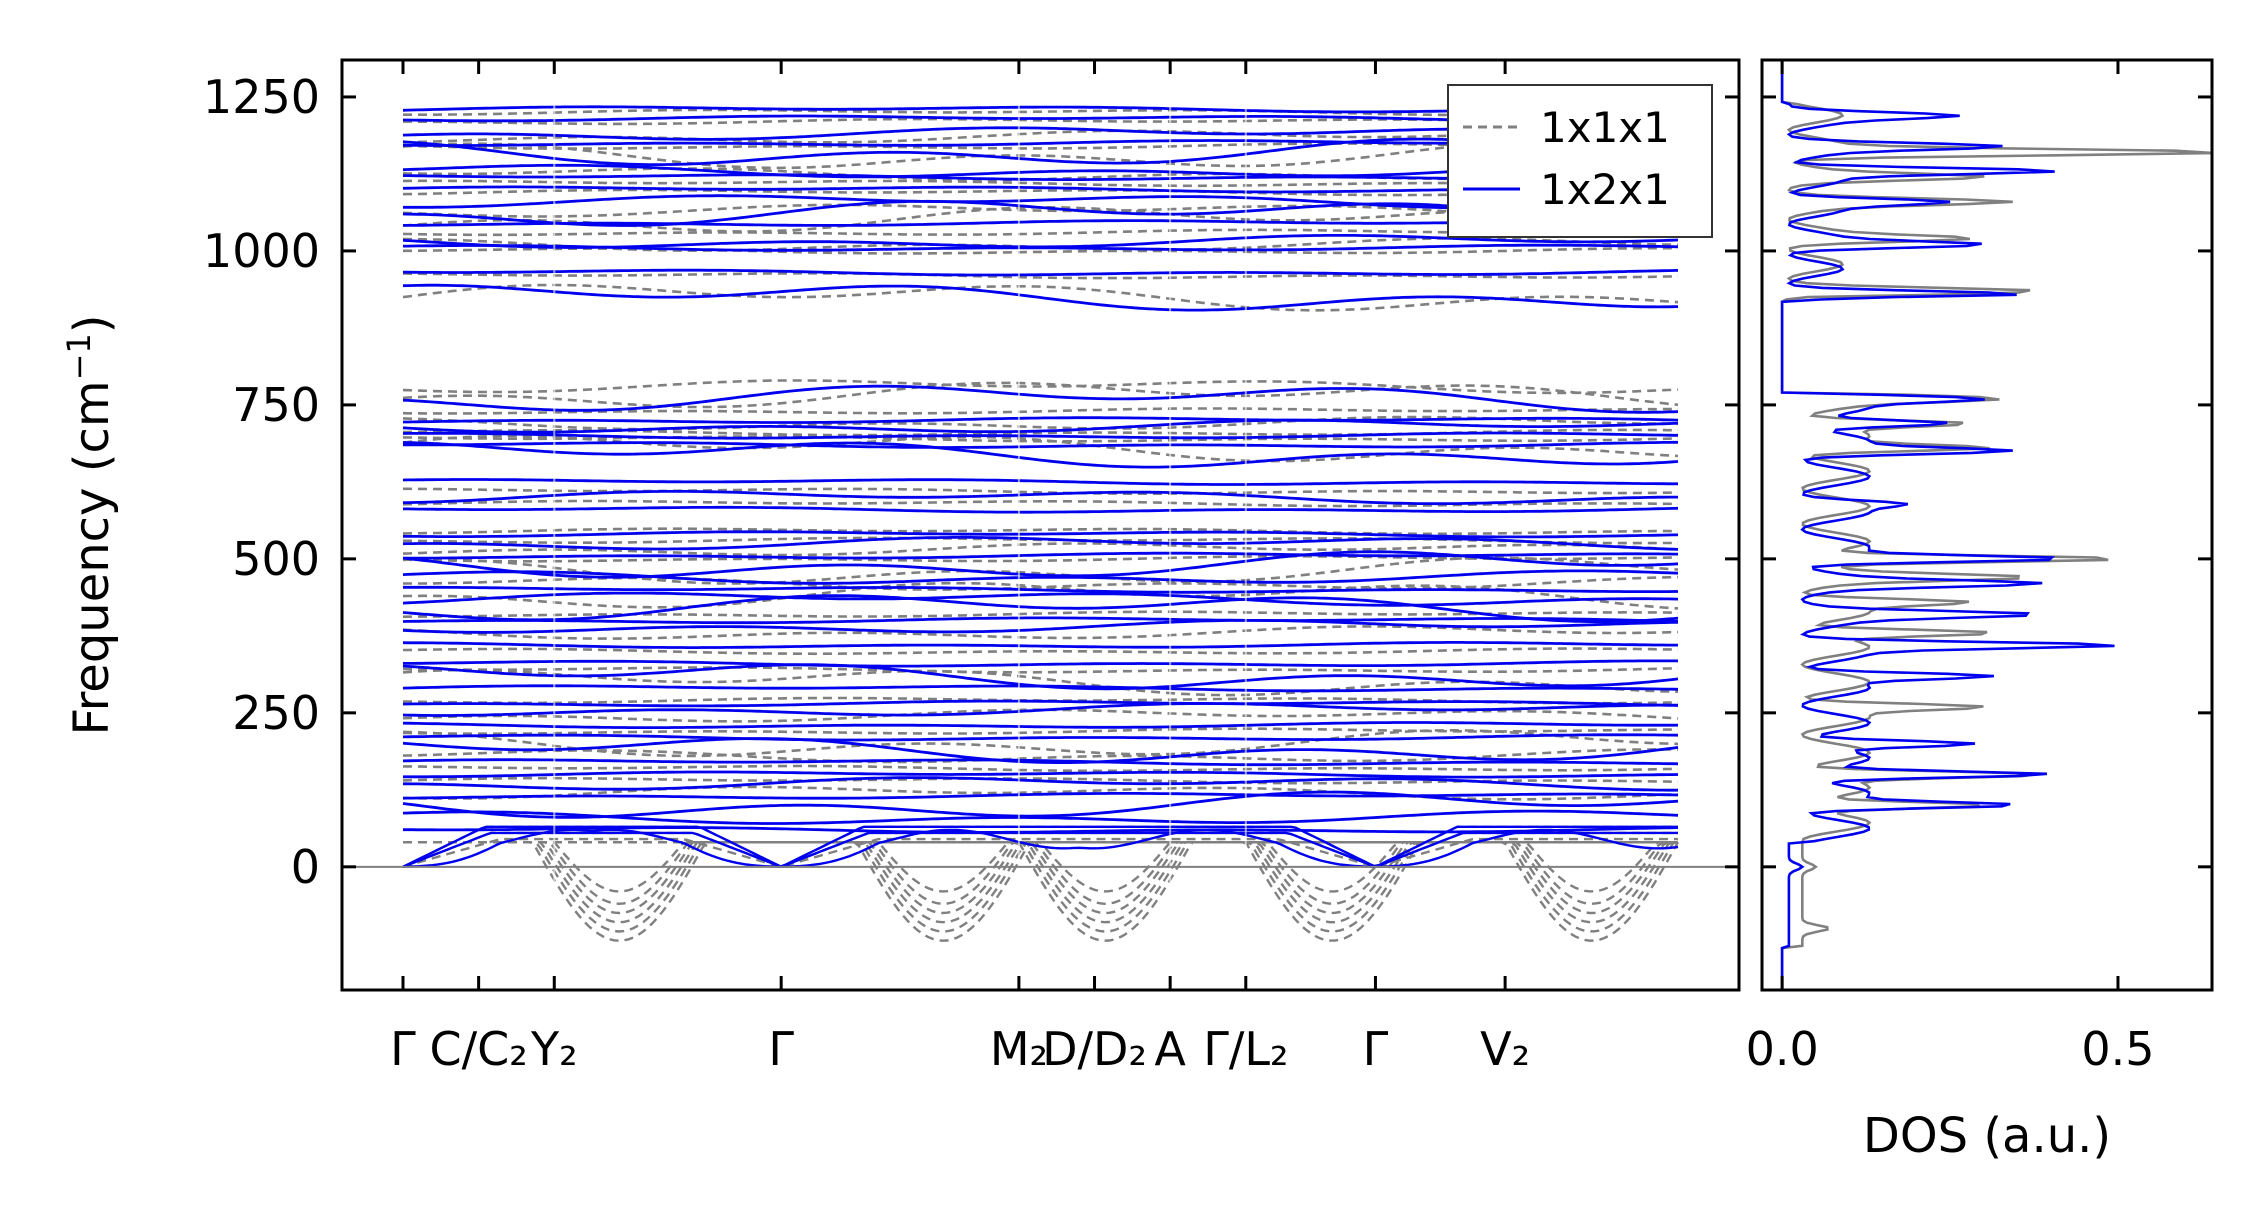 This screenshot has height=1220, width=2259. Describe the element at coordinates (1245, 1049) in the screenshot. I see `kpoint-label-7: Γ/L₂` at that location.